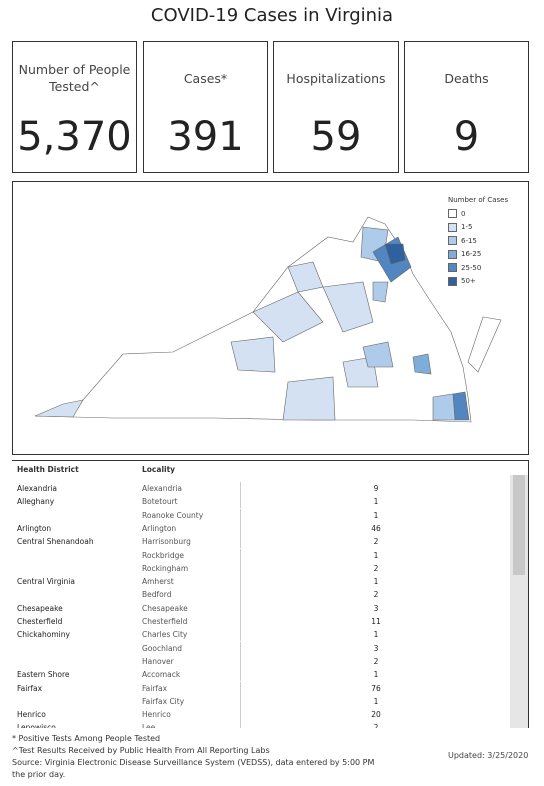 This screenshot has width=544, height=786. Describe the element at coordinates (375, 489) in the screenshot. I see `cases-cell: 9` at that location.